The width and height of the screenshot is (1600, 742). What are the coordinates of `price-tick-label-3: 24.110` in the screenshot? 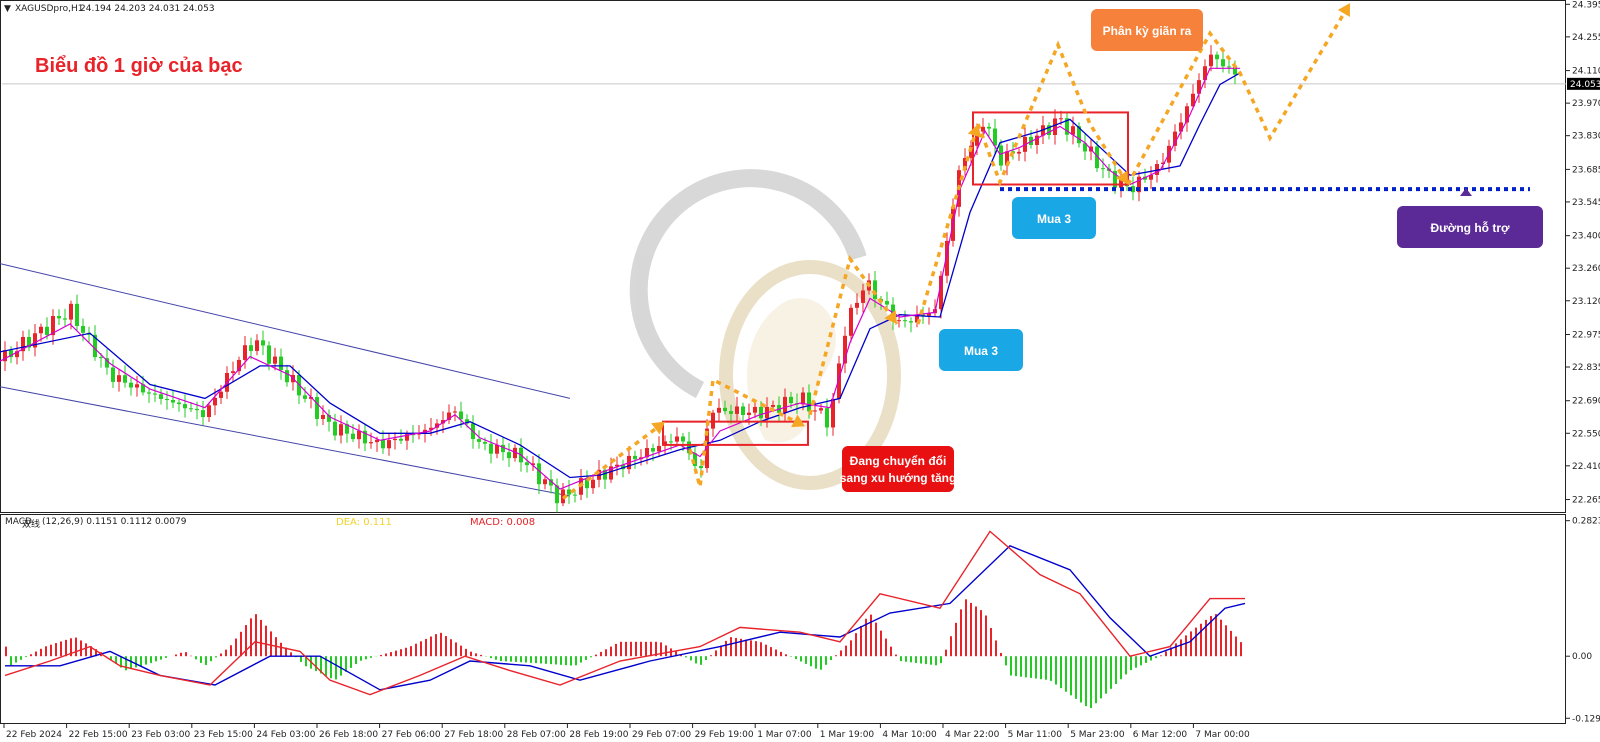 It's located at (1586, 72).